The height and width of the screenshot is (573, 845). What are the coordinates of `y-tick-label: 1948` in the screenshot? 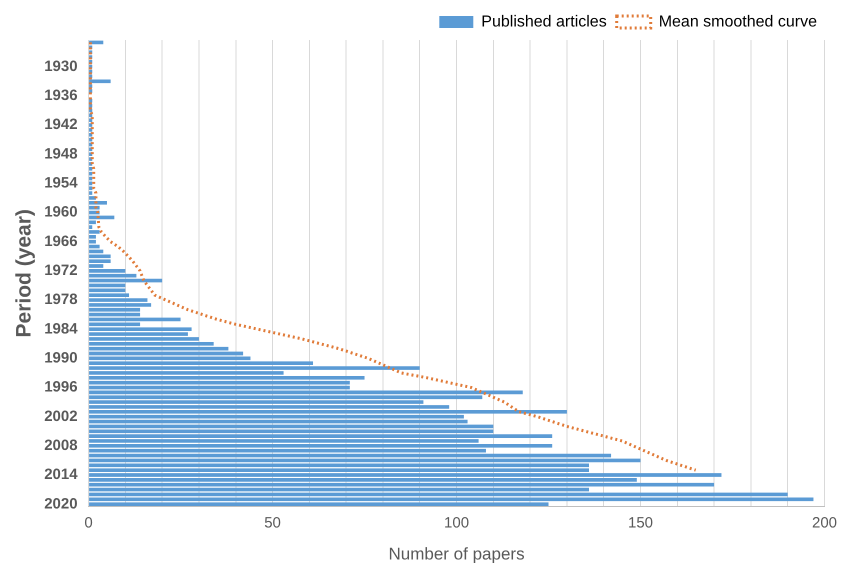 It's located at (61, 153).